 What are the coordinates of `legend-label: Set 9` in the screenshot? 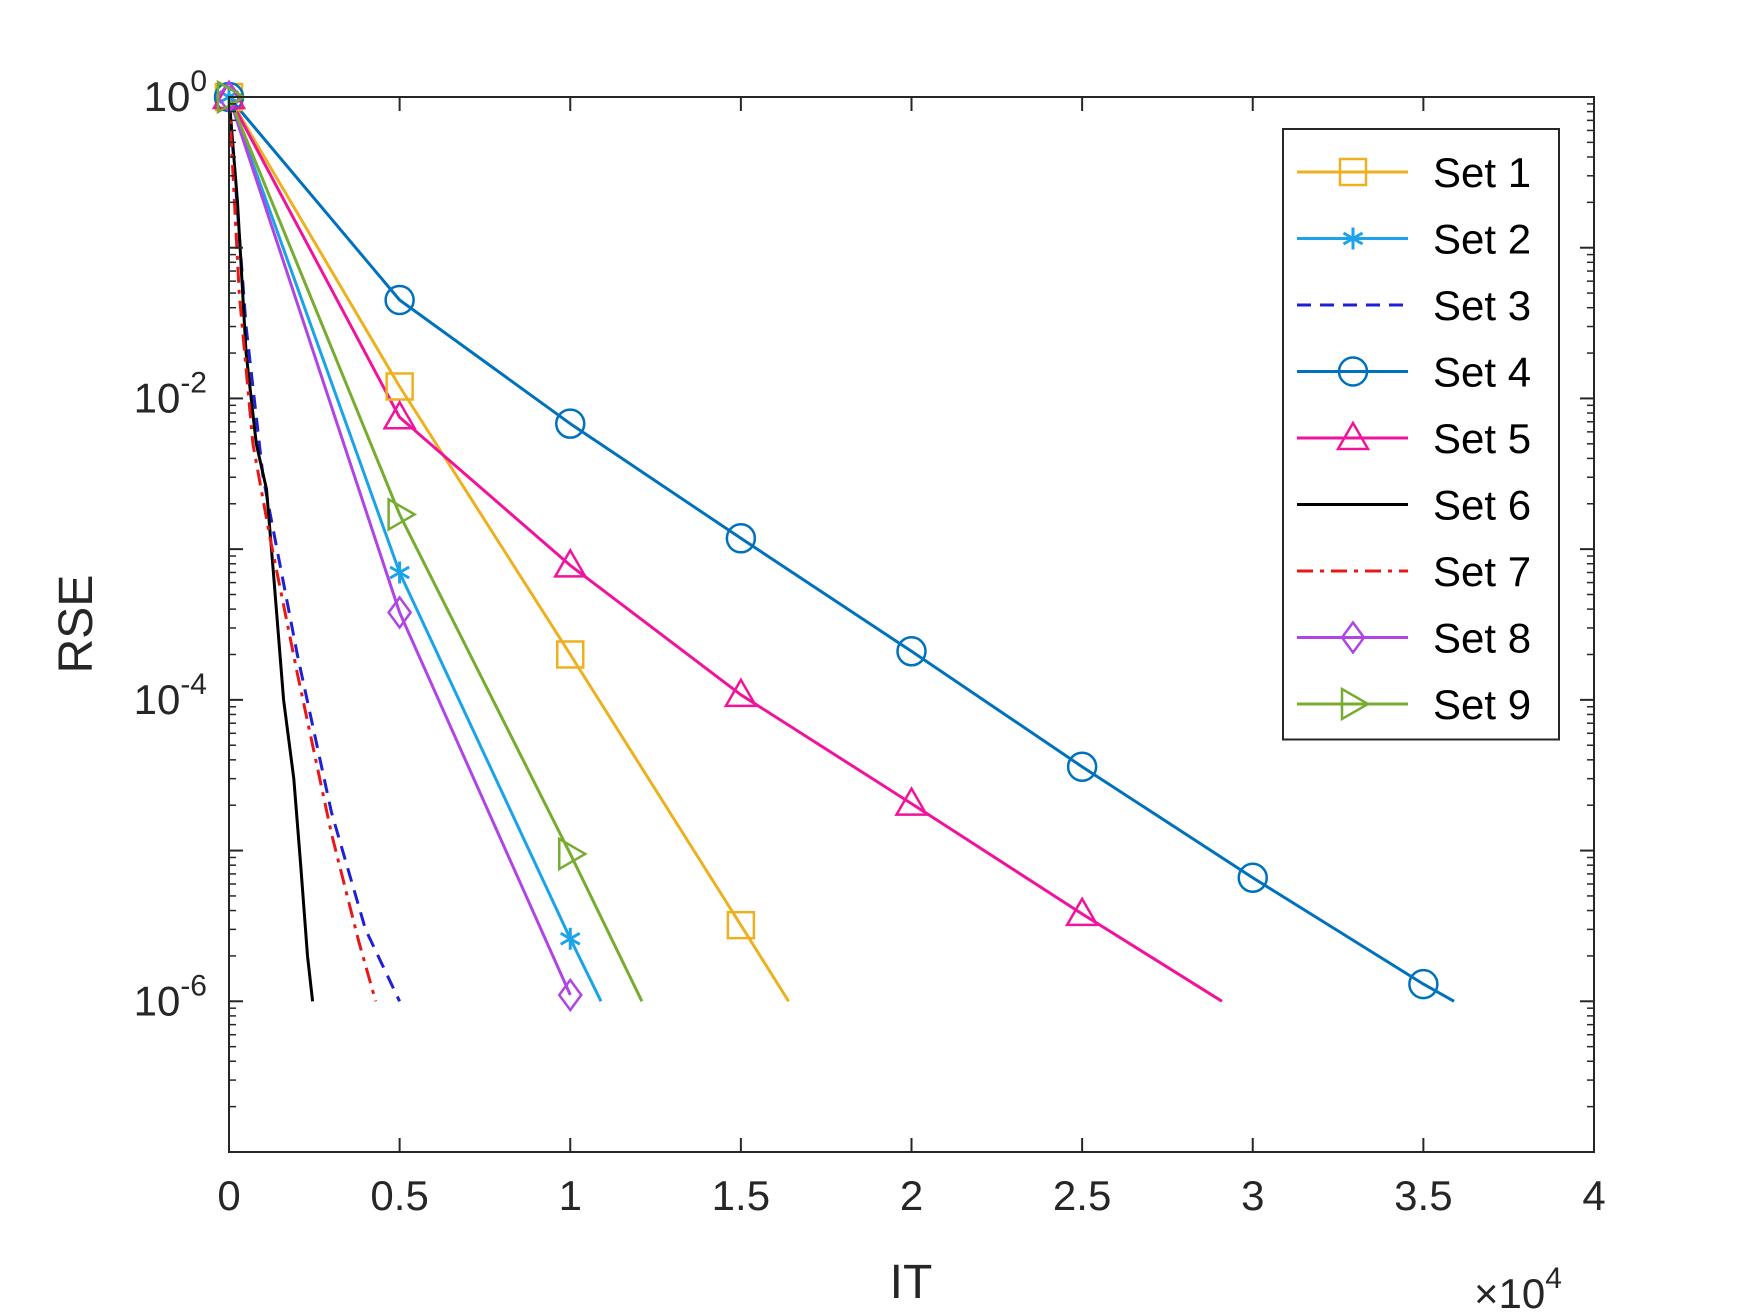 It's located at (1482, 704).